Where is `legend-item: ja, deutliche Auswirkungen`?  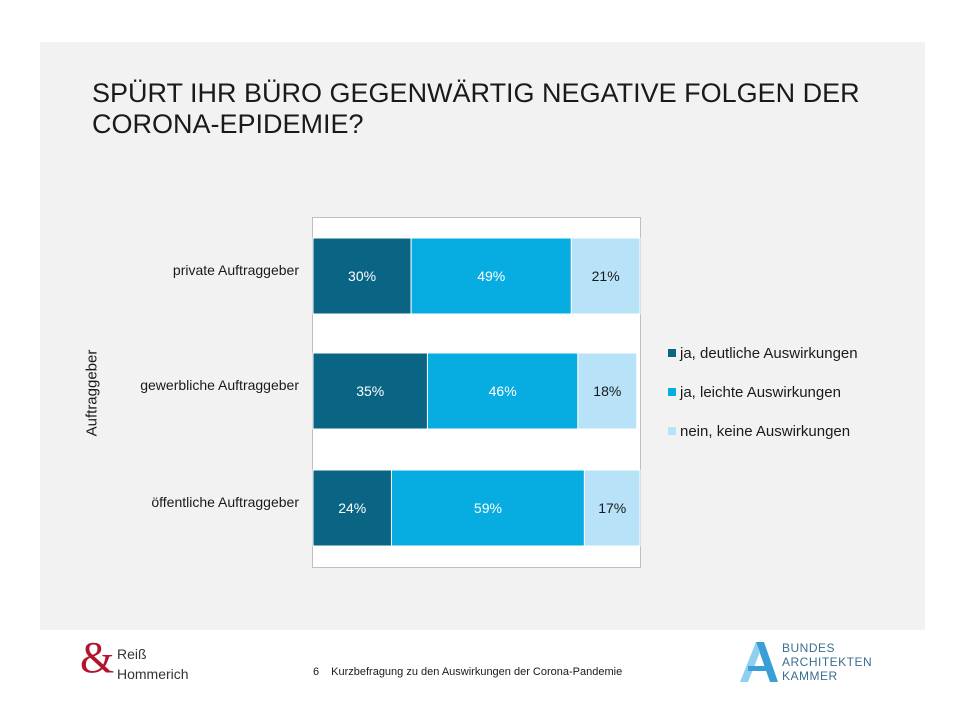 legend-item: ja, deutliche Auswirkungen is located at coordinates (763, 353).